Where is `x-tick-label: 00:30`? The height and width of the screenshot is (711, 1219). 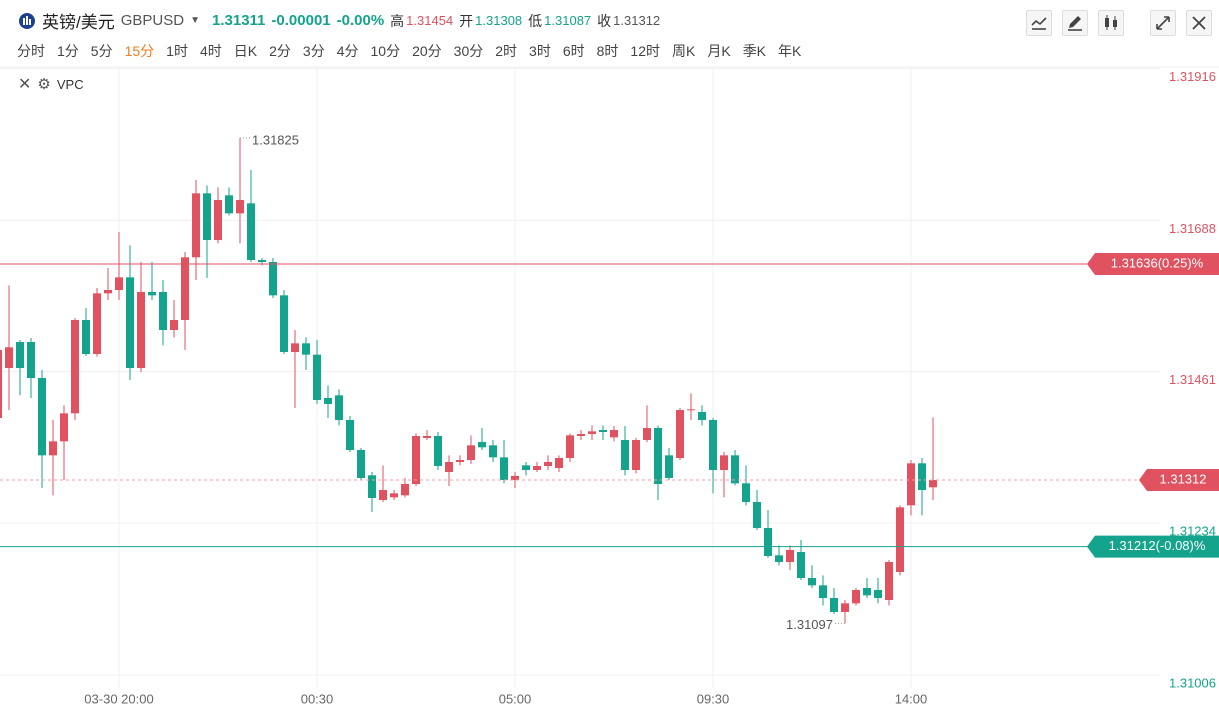
x-tick-label: 00:30 is located at coordinates (317, 698).